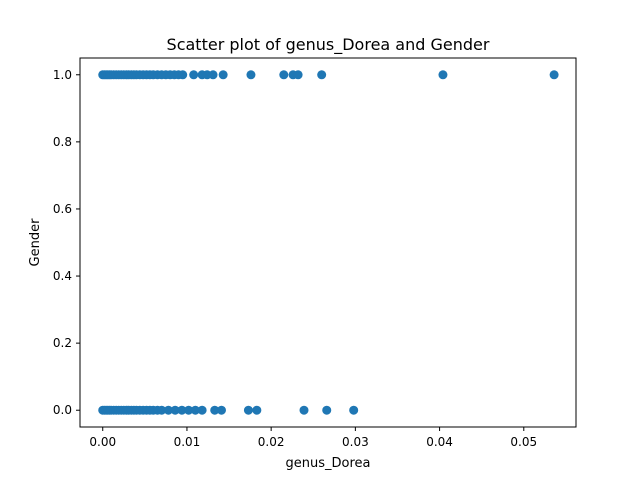 This screenshot has width=640, height=480. Describe the element at coordinates (62, 209) in the screenshot. I see `y-tick-label-3: 0.6` at that location.